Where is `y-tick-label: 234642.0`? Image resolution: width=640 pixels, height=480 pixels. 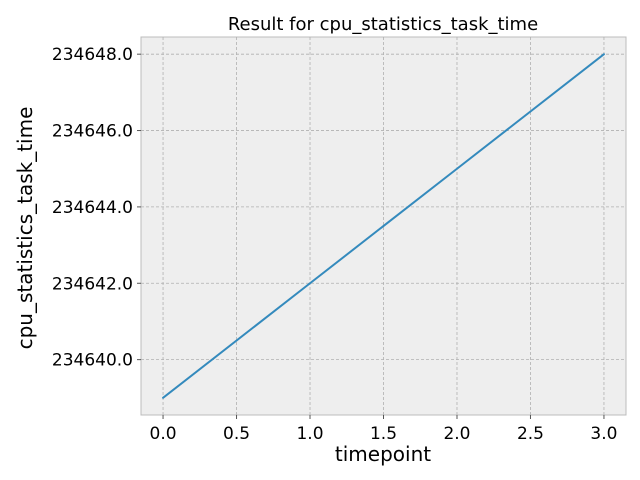
y-tick-label: 234642.0 is located at coordinates (92, 284).